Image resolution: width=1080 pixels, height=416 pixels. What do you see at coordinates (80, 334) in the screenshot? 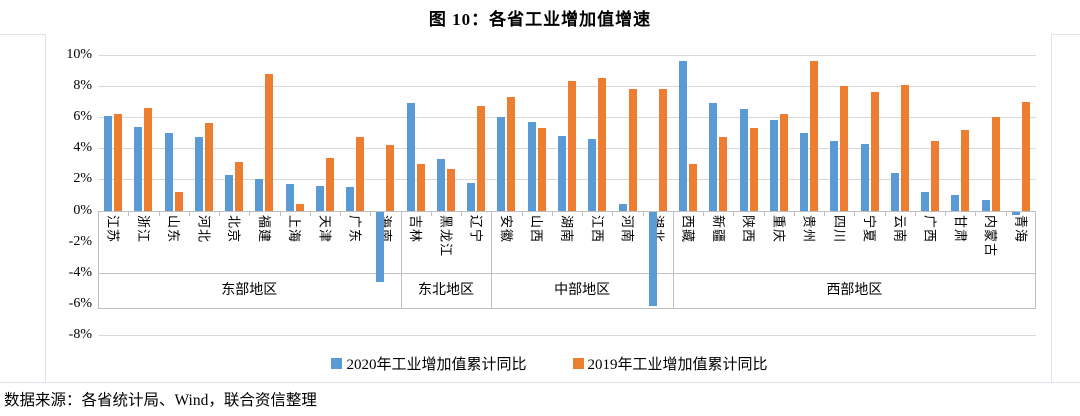
I see `y-tick-label: -8%` at bounding box center [80, 334].